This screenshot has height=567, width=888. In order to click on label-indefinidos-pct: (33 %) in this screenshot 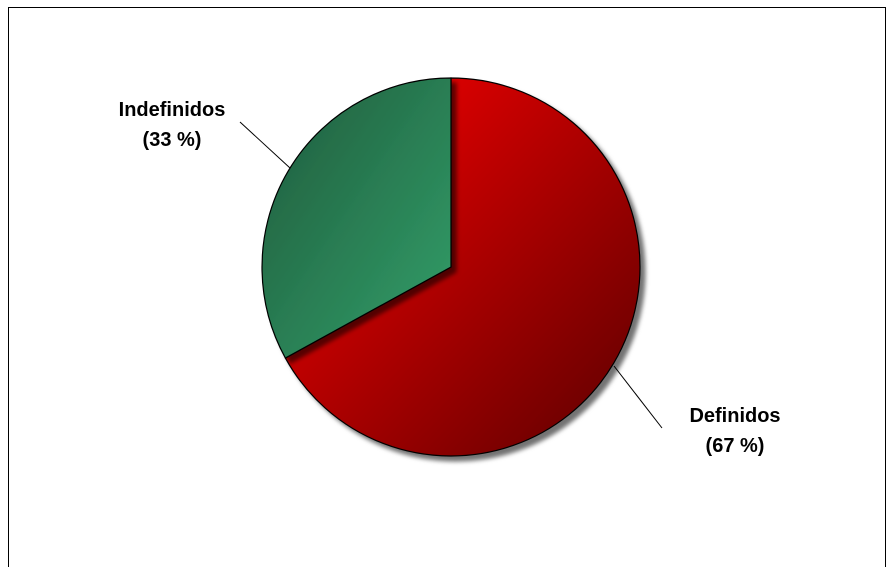, I will do `click(172, 140)`.